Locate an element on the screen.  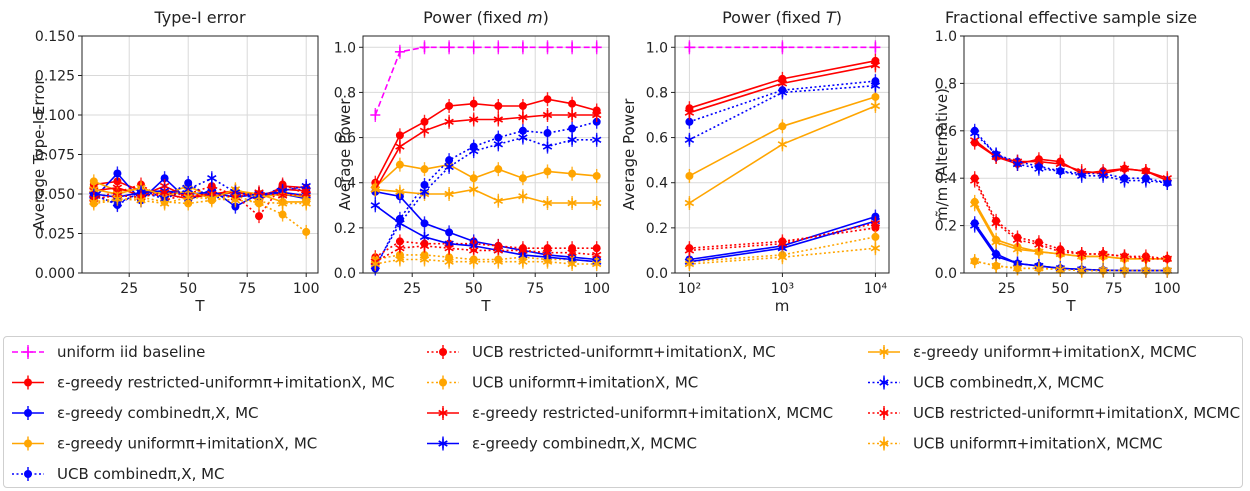
y-tick-label: 0.050 is located at coordinates (55, 195).